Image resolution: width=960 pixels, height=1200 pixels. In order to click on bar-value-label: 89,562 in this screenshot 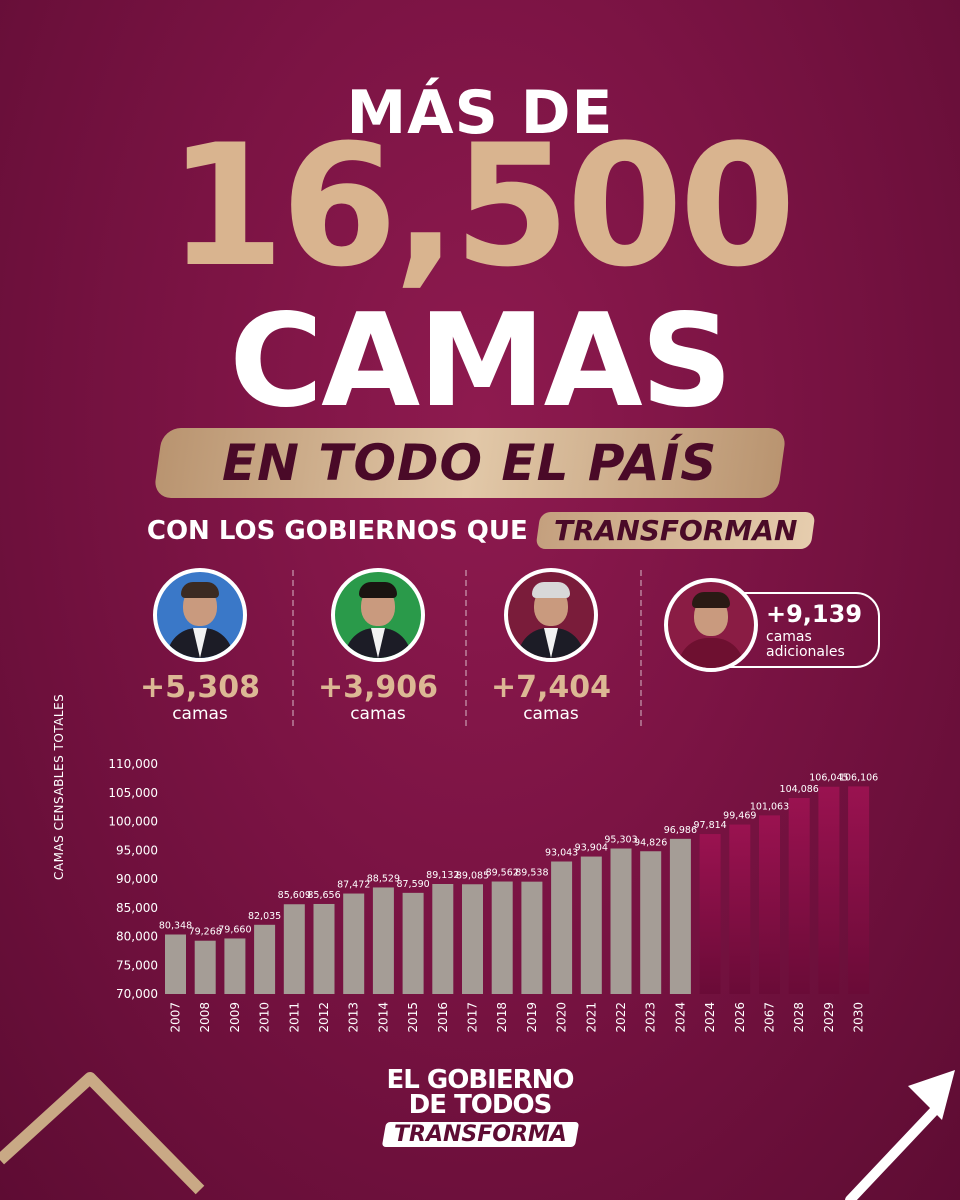, I will do `click(502, 873)`.